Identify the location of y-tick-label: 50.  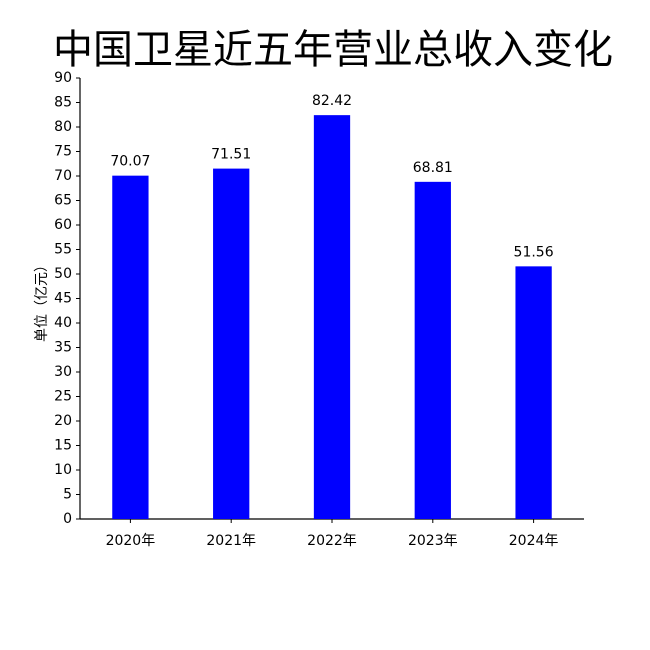
(63, 274).